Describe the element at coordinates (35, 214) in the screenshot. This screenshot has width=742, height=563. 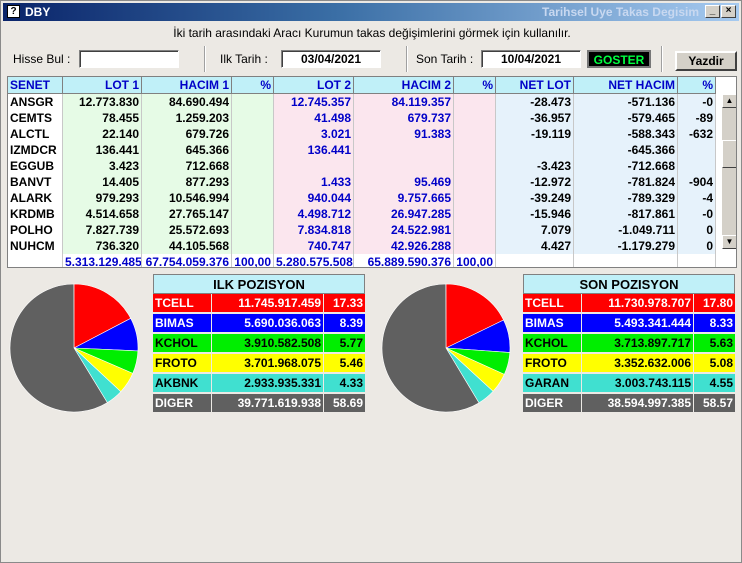
I see `row-symbol: KRDMB` at that location.